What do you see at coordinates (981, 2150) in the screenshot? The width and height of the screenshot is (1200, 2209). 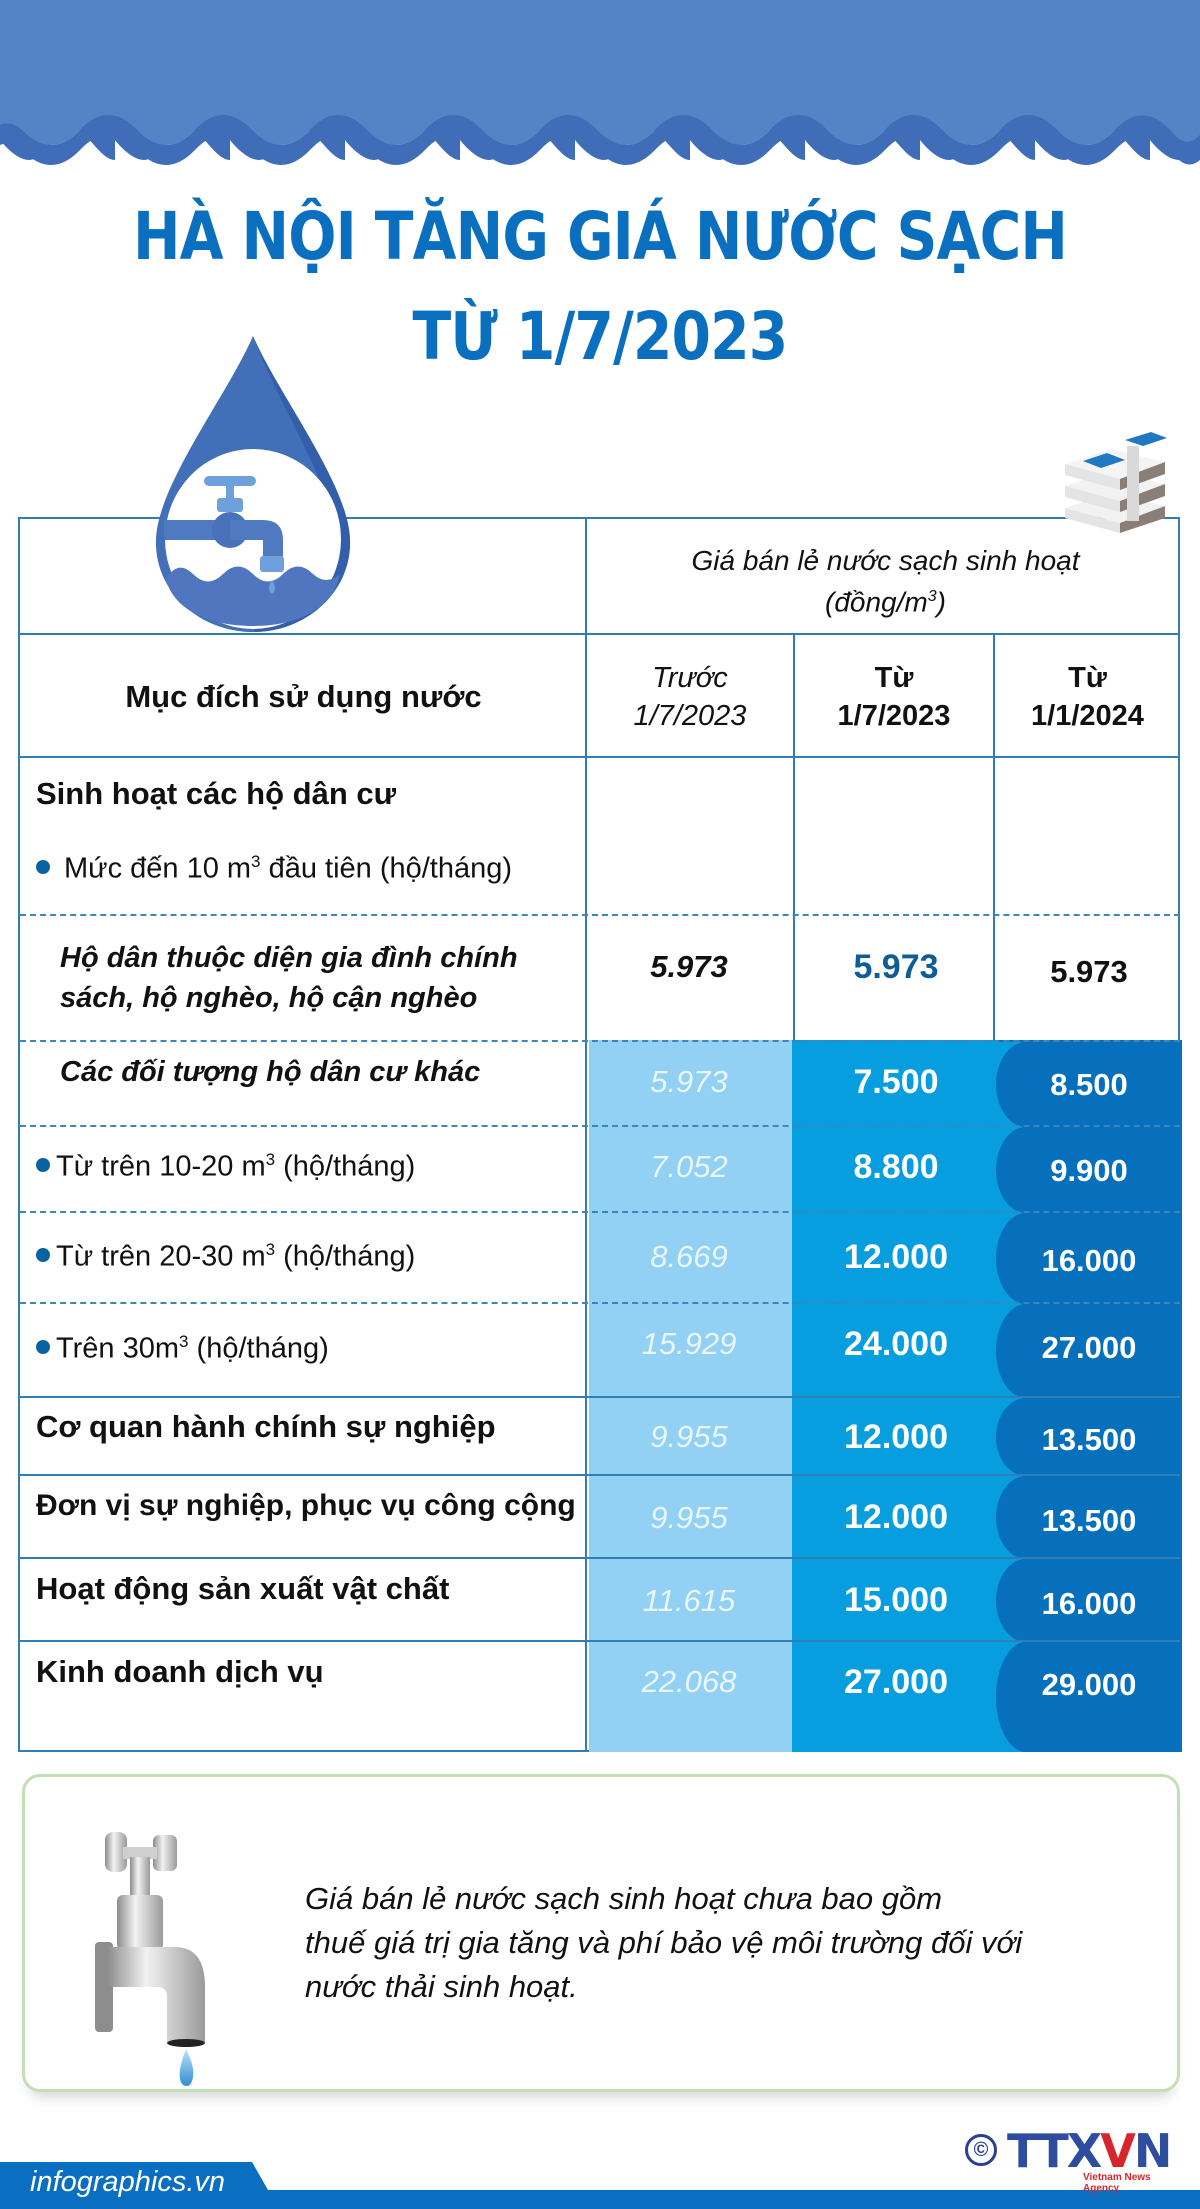 I see `copyright-icon: ©` at bounding box center [981, 2150].